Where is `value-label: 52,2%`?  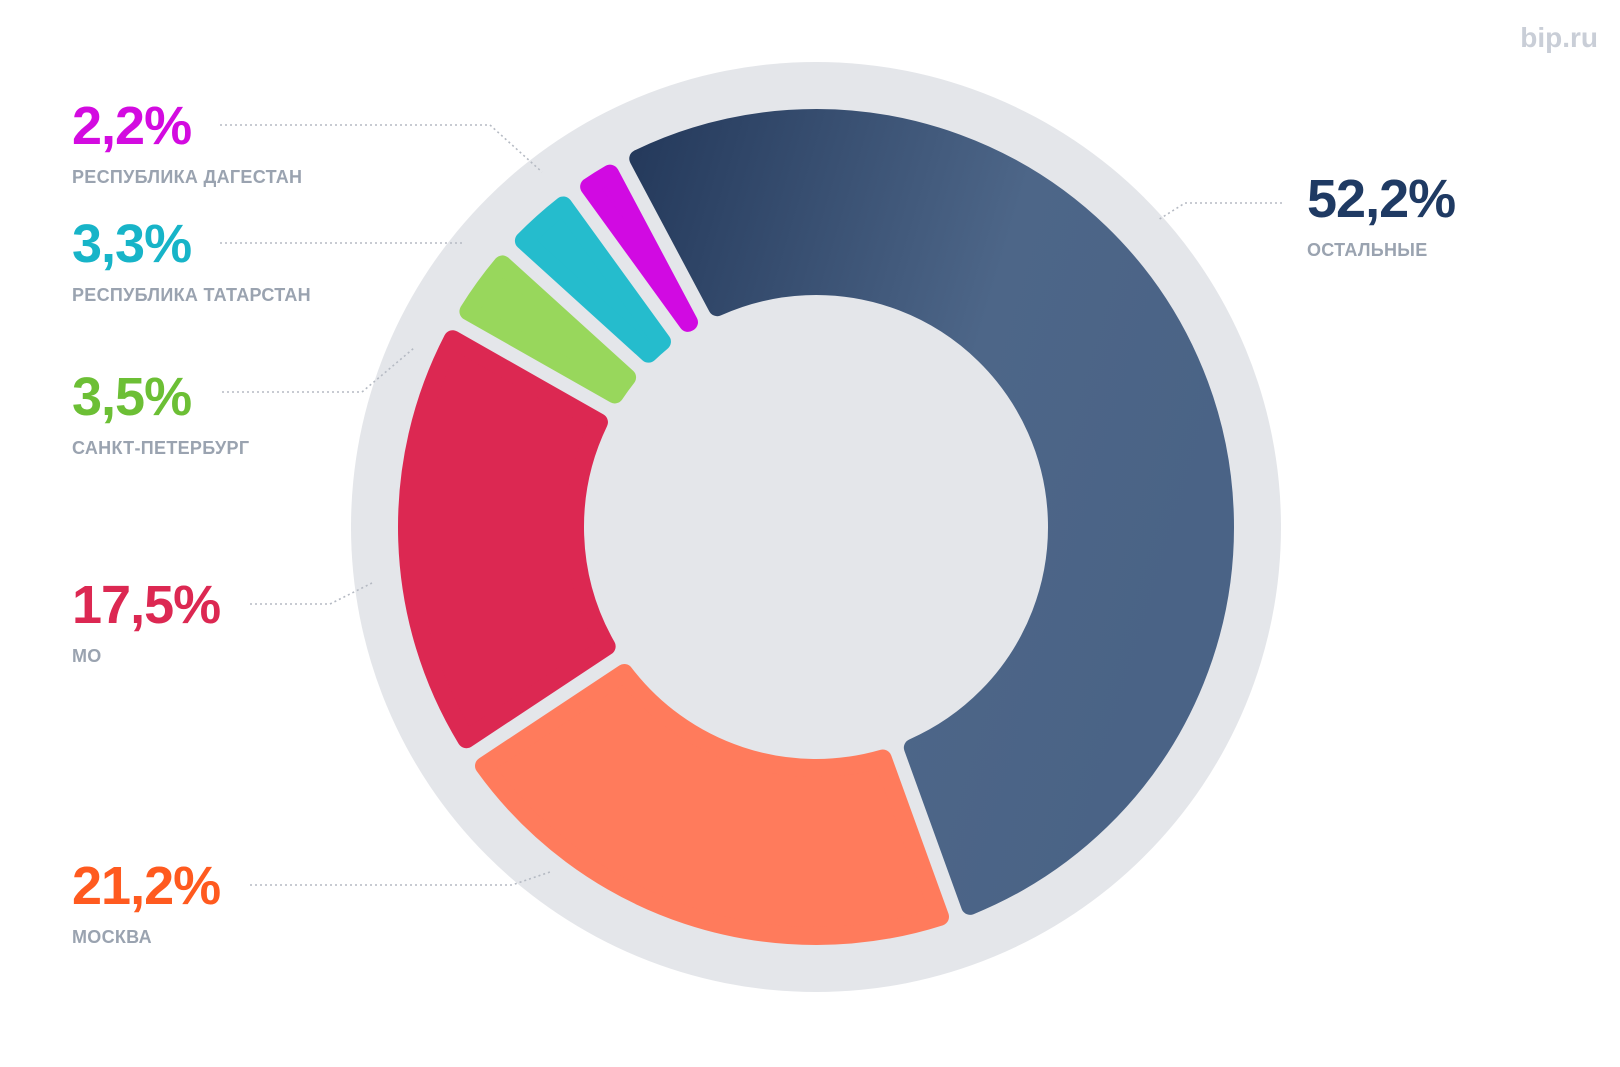
value-label: 52,2% is located at coordinates (1381, 199).